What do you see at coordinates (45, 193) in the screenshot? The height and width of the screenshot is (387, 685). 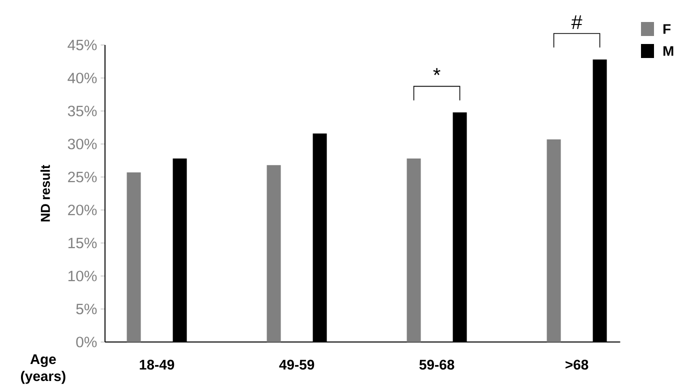 I see `y-axis-title: ND result` at bounding box center [45, 193].